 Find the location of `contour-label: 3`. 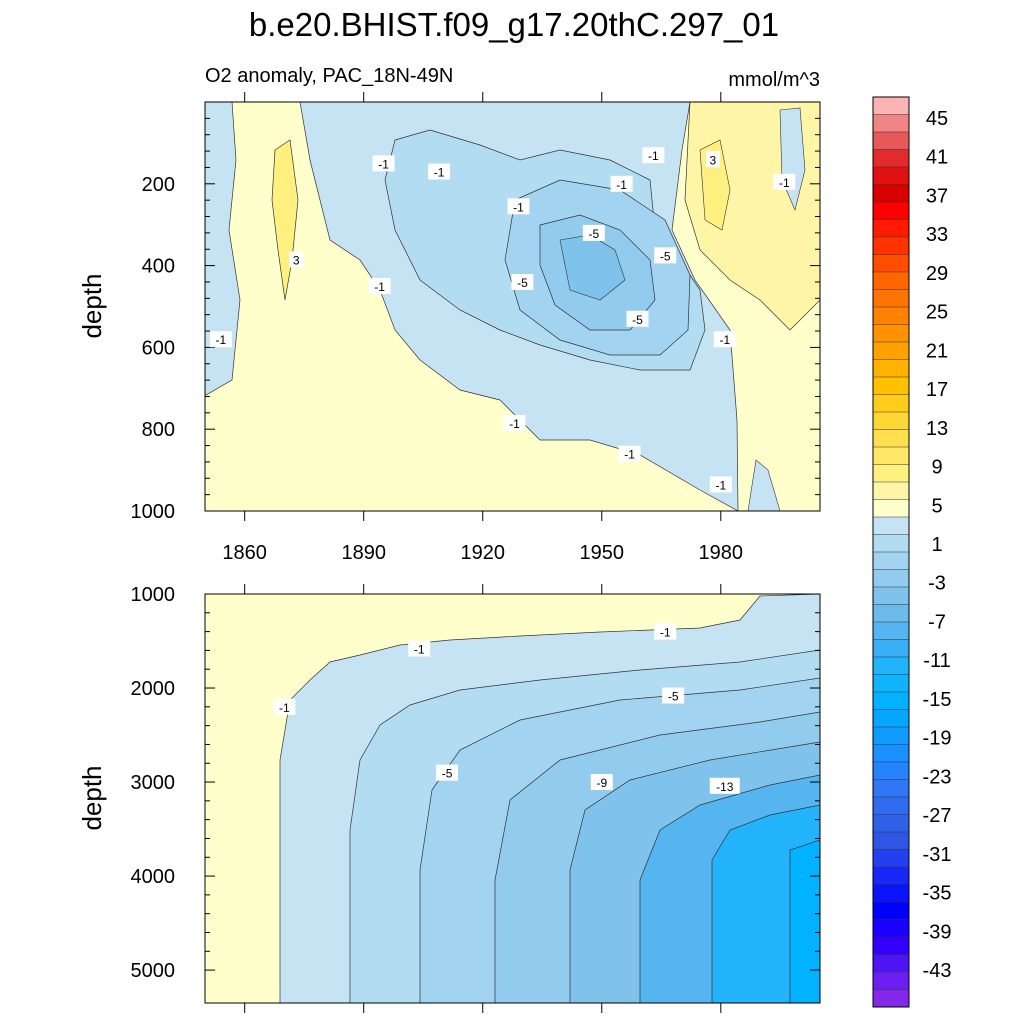

contour-label: 3 is located at coordinates (296, 259).